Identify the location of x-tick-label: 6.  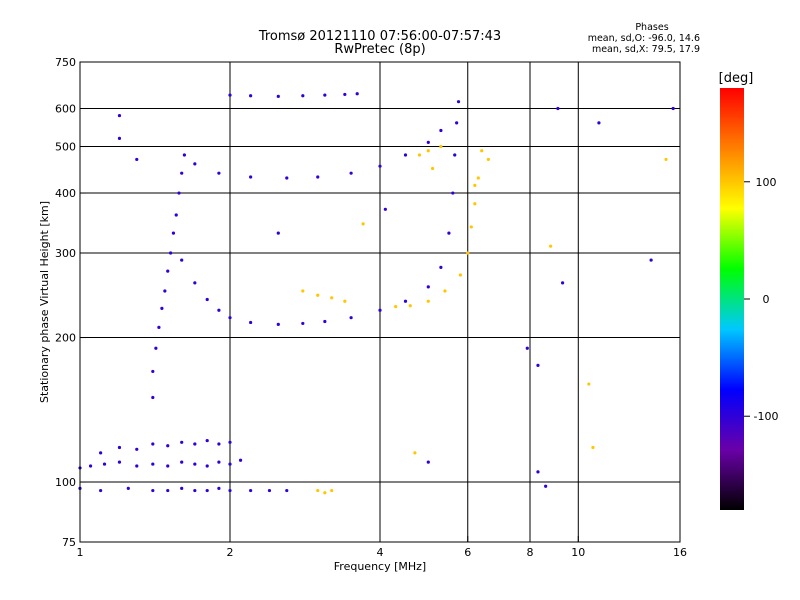
(467, 552).